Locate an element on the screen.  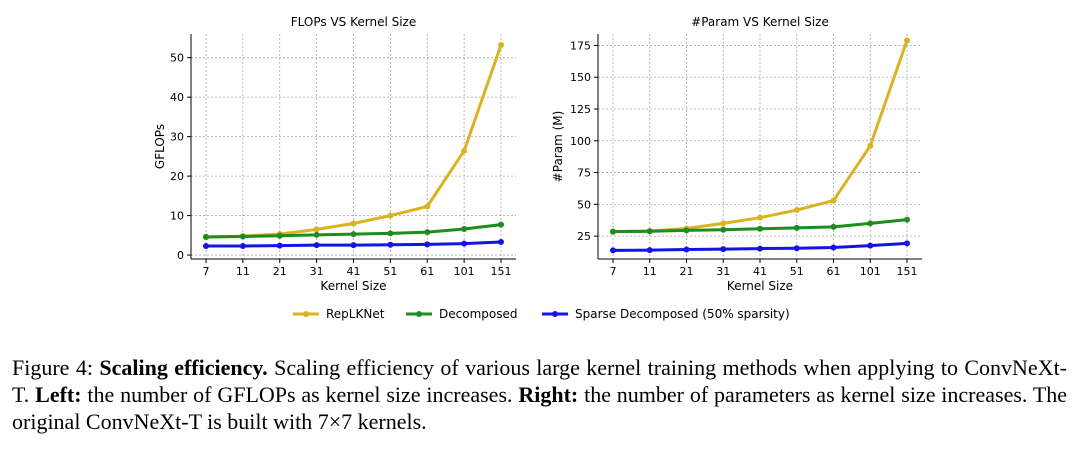
chart-title: #Param VS Kernel Size is located at coordinates (760, 22).